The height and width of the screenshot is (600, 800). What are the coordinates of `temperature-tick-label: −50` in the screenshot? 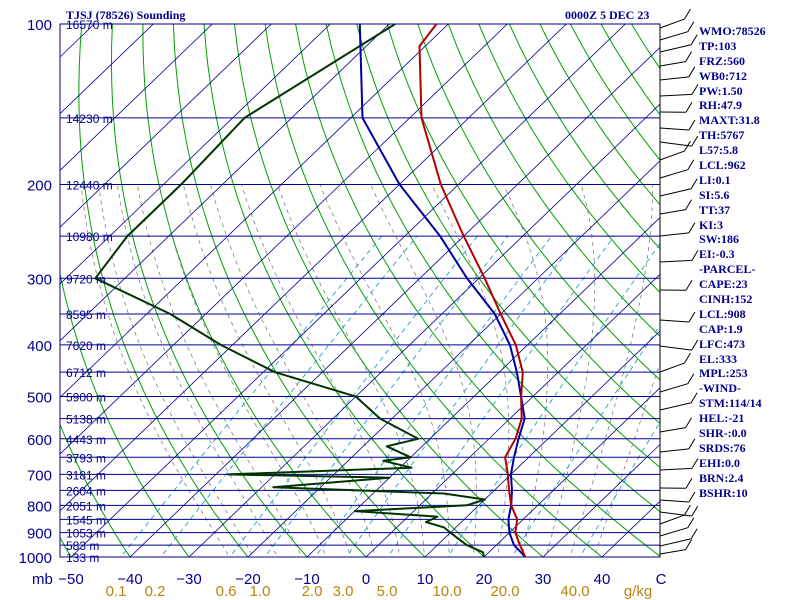 It's located at (70, 579).